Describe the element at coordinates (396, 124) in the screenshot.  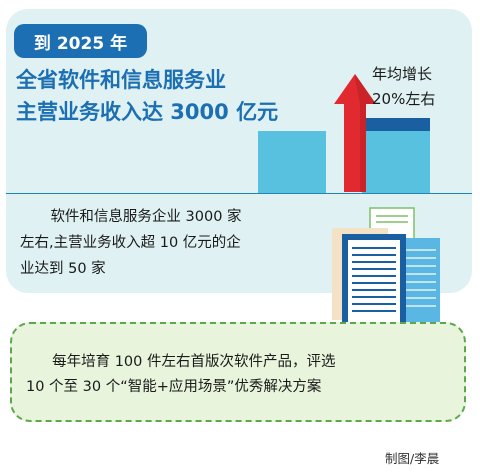
I see `bar-target-cap` at that location.